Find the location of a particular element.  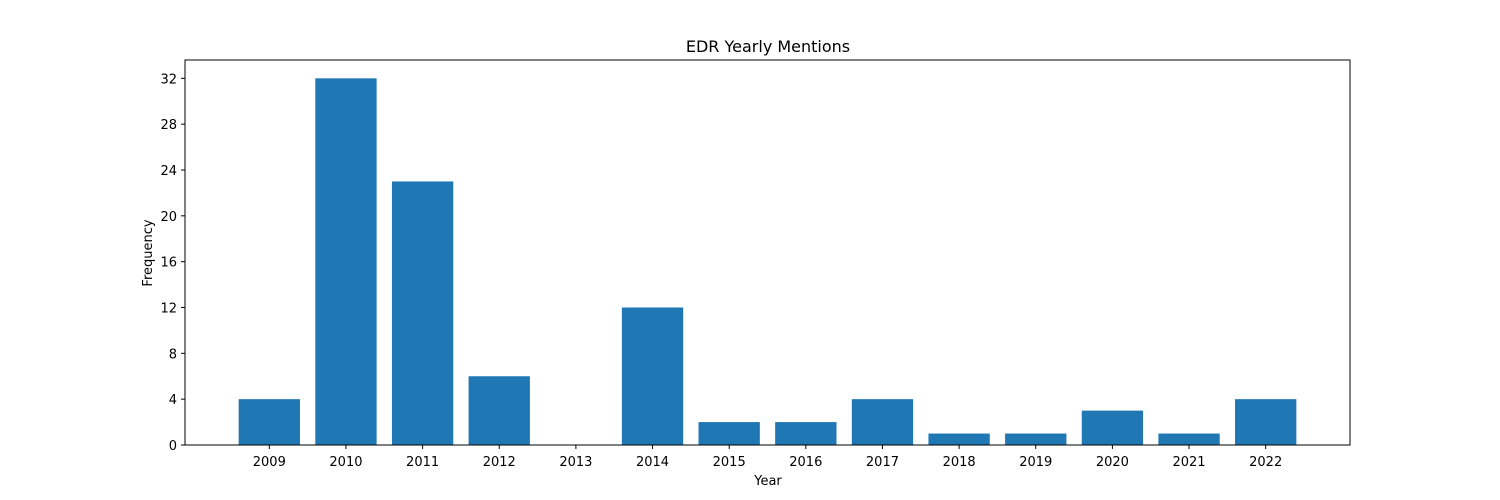

x-tick-label-2016: 2016 is located at coordinates (805, 462).